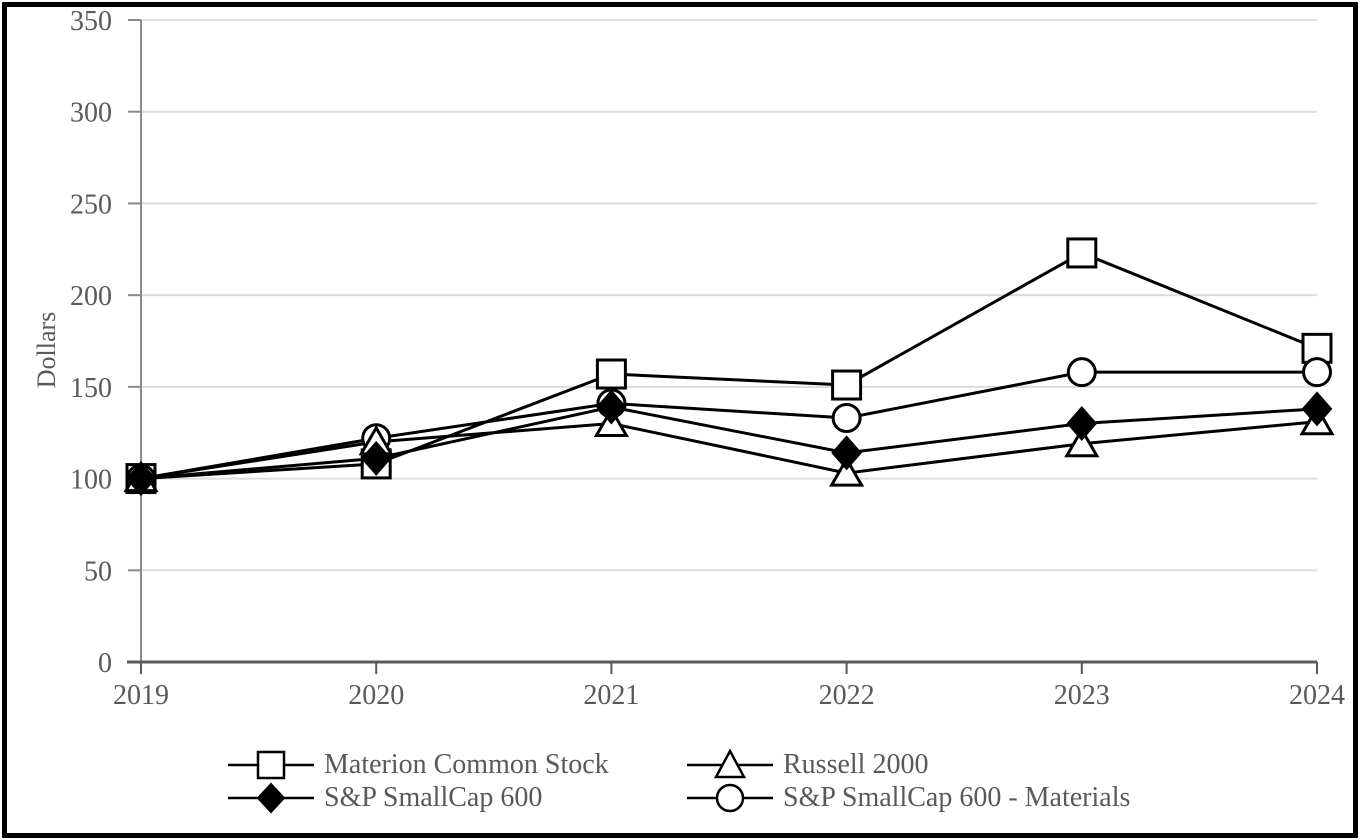 This screenshot has width=1360, height=840. Describe the element at coordinates (1082, 695) in the screenshot. I see `x-tick-label-2023: 2023` at that location.